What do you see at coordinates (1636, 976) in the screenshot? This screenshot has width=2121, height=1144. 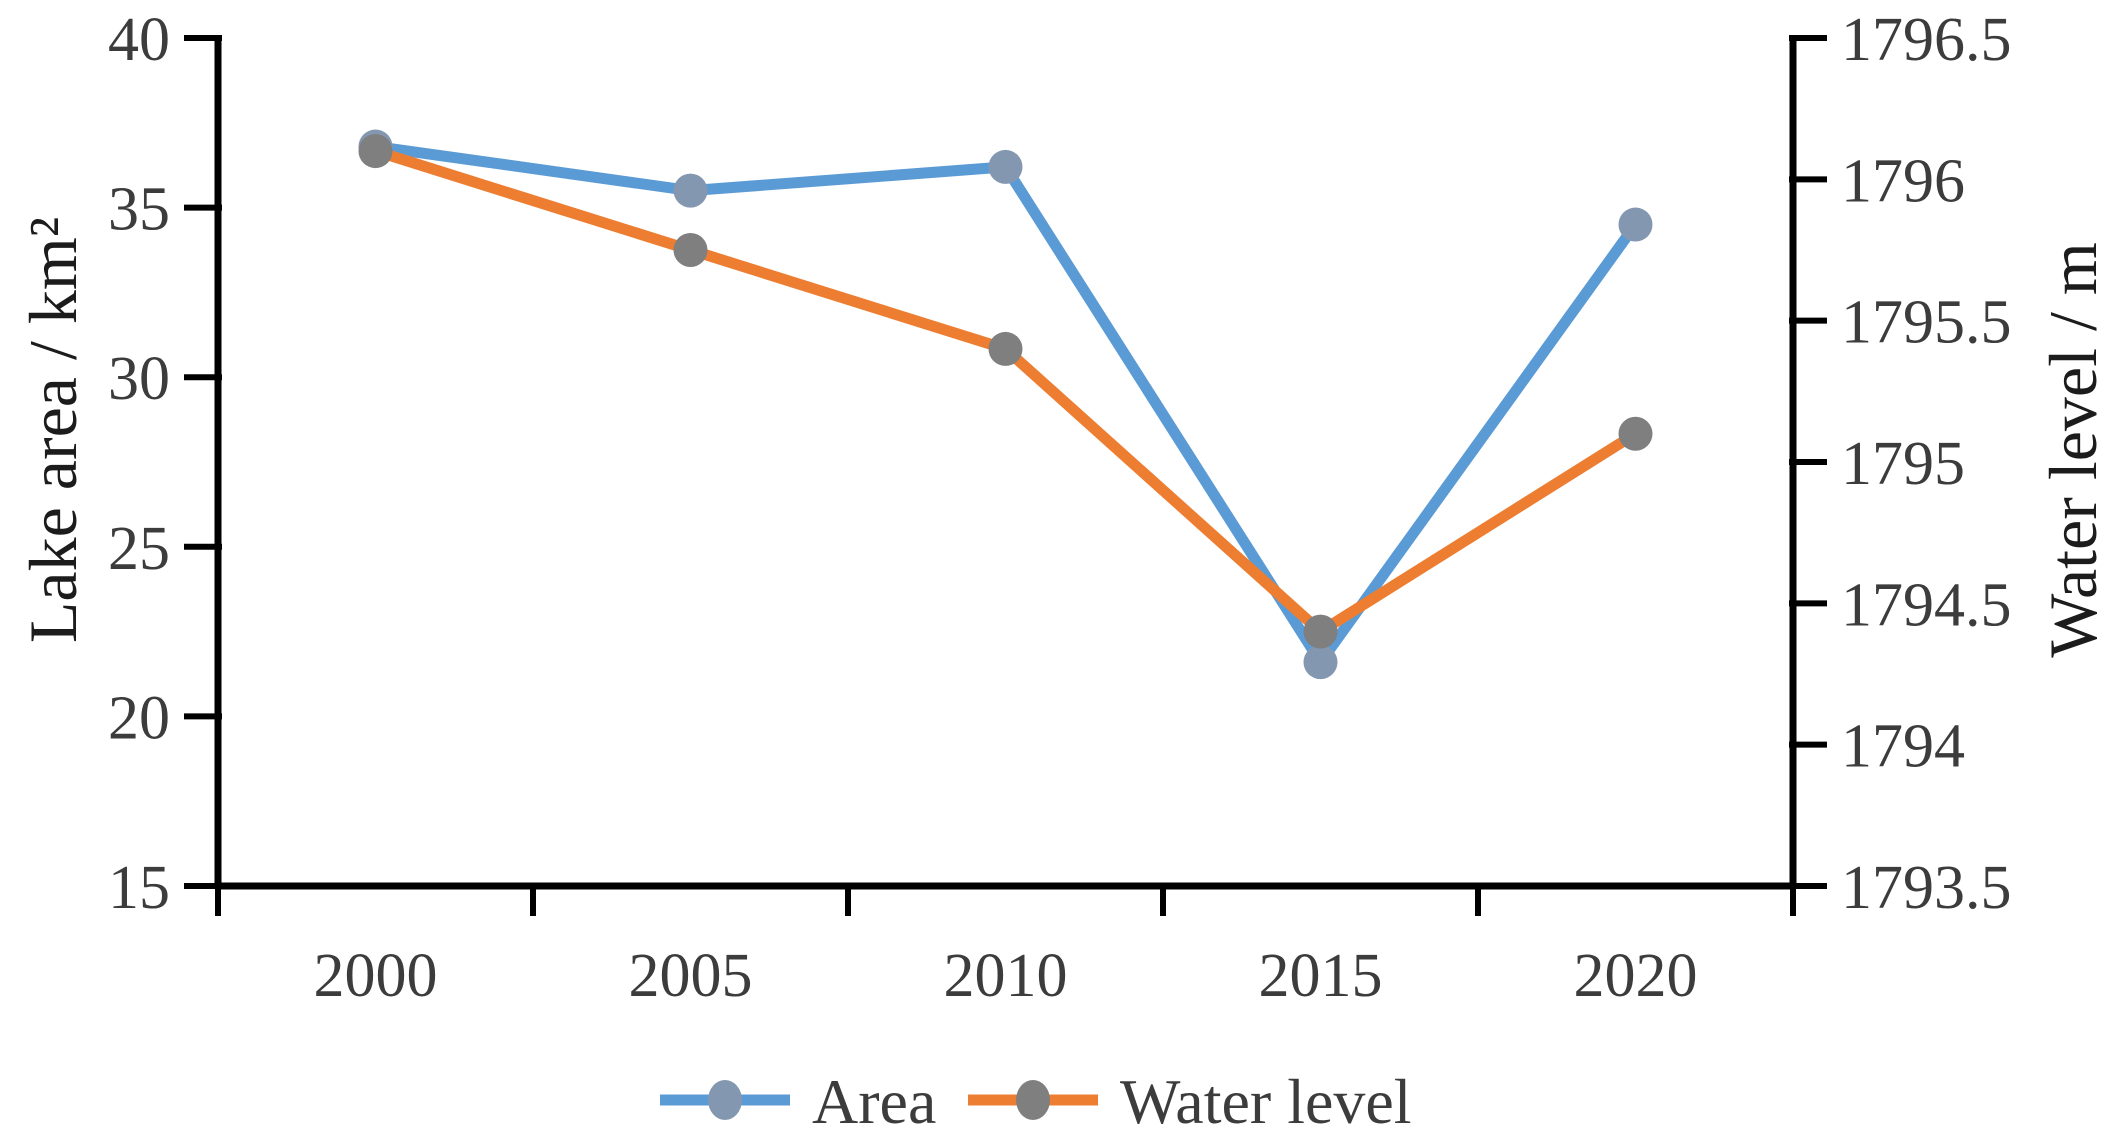 I see `x-tick-label: 2020` at bounding box center [1636, 976].